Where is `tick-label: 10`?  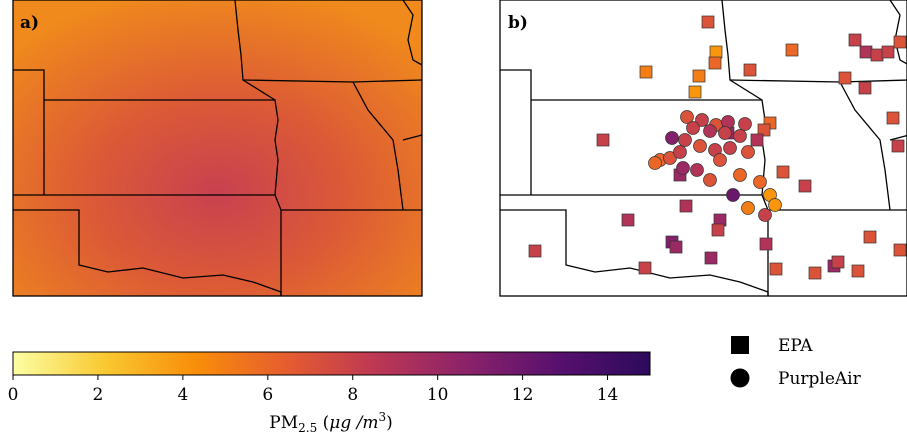
tick-label: 10 is located at coordinates (438, 395).